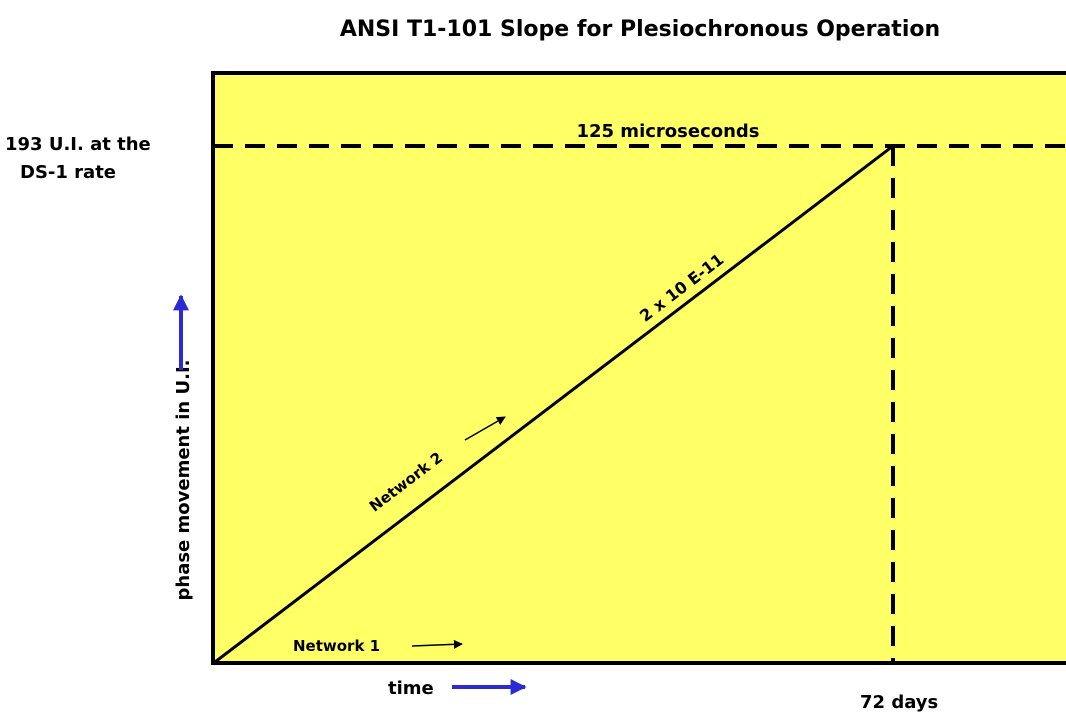 The width and height of the screenshot is (1066, 713). What do you see at coordinates (485, 428) in the screenshot?
I see `network2-arrow` at bounding box center [485, 428].